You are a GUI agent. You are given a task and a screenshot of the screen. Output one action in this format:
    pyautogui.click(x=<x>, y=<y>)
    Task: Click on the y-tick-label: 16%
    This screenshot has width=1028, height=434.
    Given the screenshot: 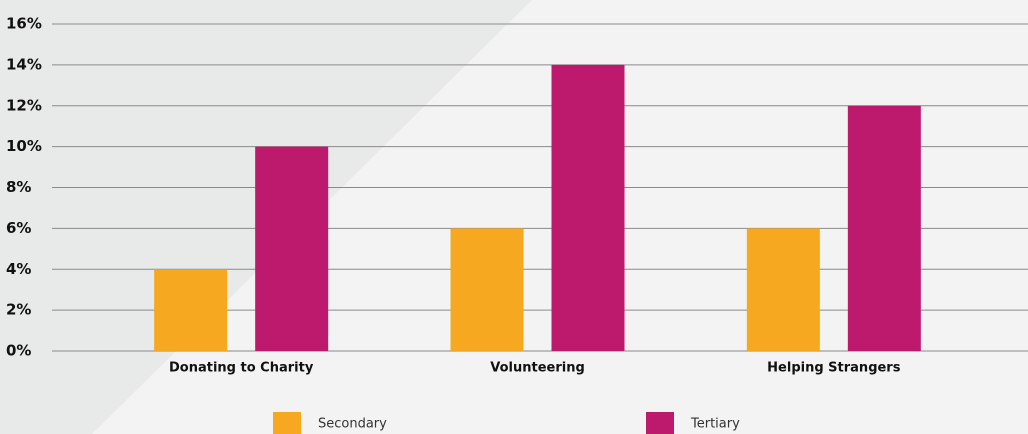 What is the action you would take?
    pyautogui.click(x=24, y=24)
    